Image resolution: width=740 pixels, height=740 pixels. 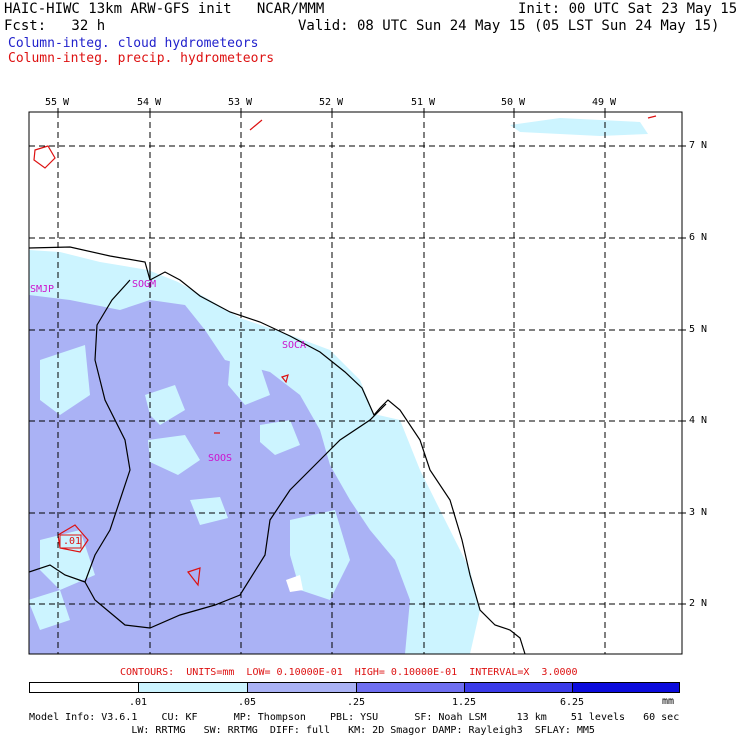 I want to click on colorbar-label-025: .25, so click(x=356, y=702).